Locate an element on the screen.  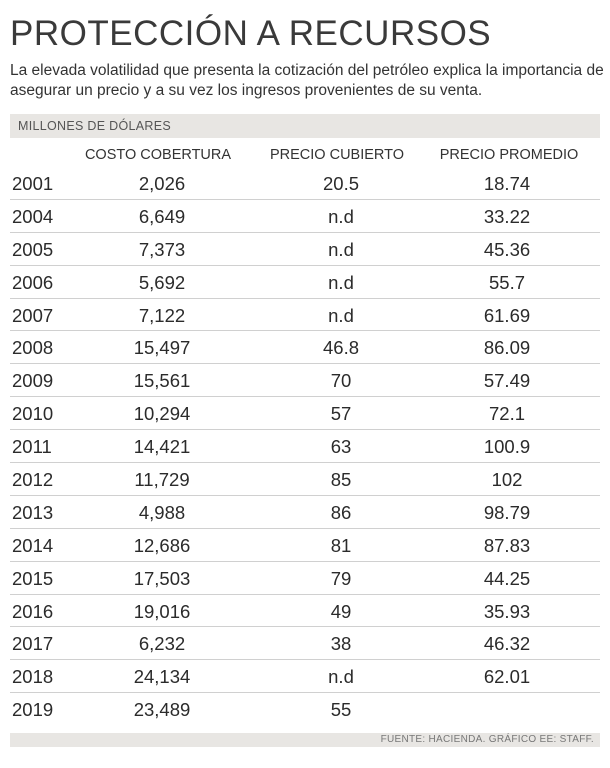
year-cell: 2006 is located at coordinates (33, 282).